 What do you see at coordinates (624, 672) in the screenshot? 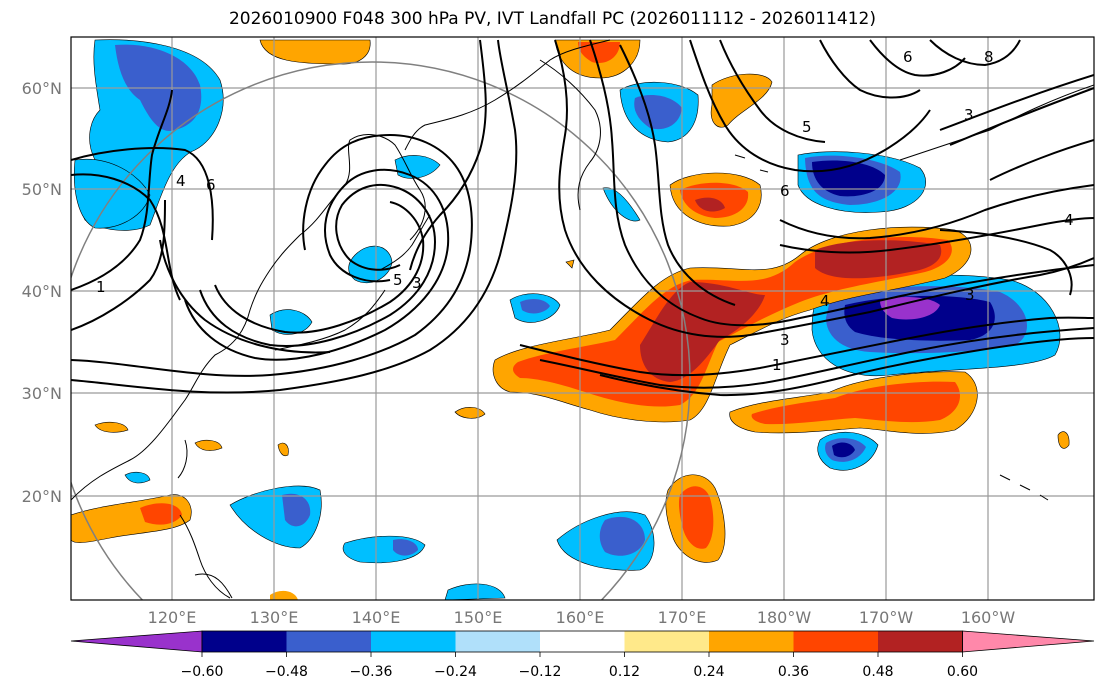
I see `colorbar-tick-label: 0.12` at bounding box center [624, 672].